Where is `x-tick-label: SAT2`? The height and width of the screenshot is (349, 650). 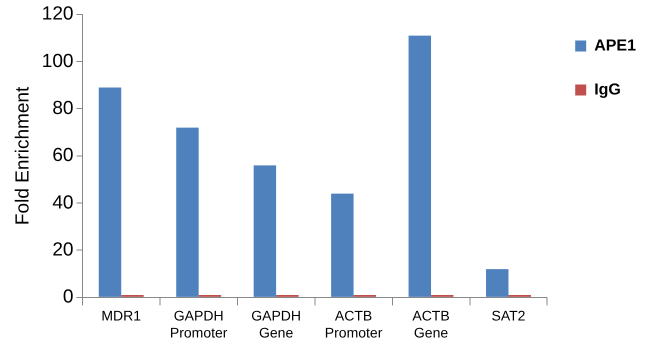 x-tick-label: SAT2 is located at coordinates (508, 316).